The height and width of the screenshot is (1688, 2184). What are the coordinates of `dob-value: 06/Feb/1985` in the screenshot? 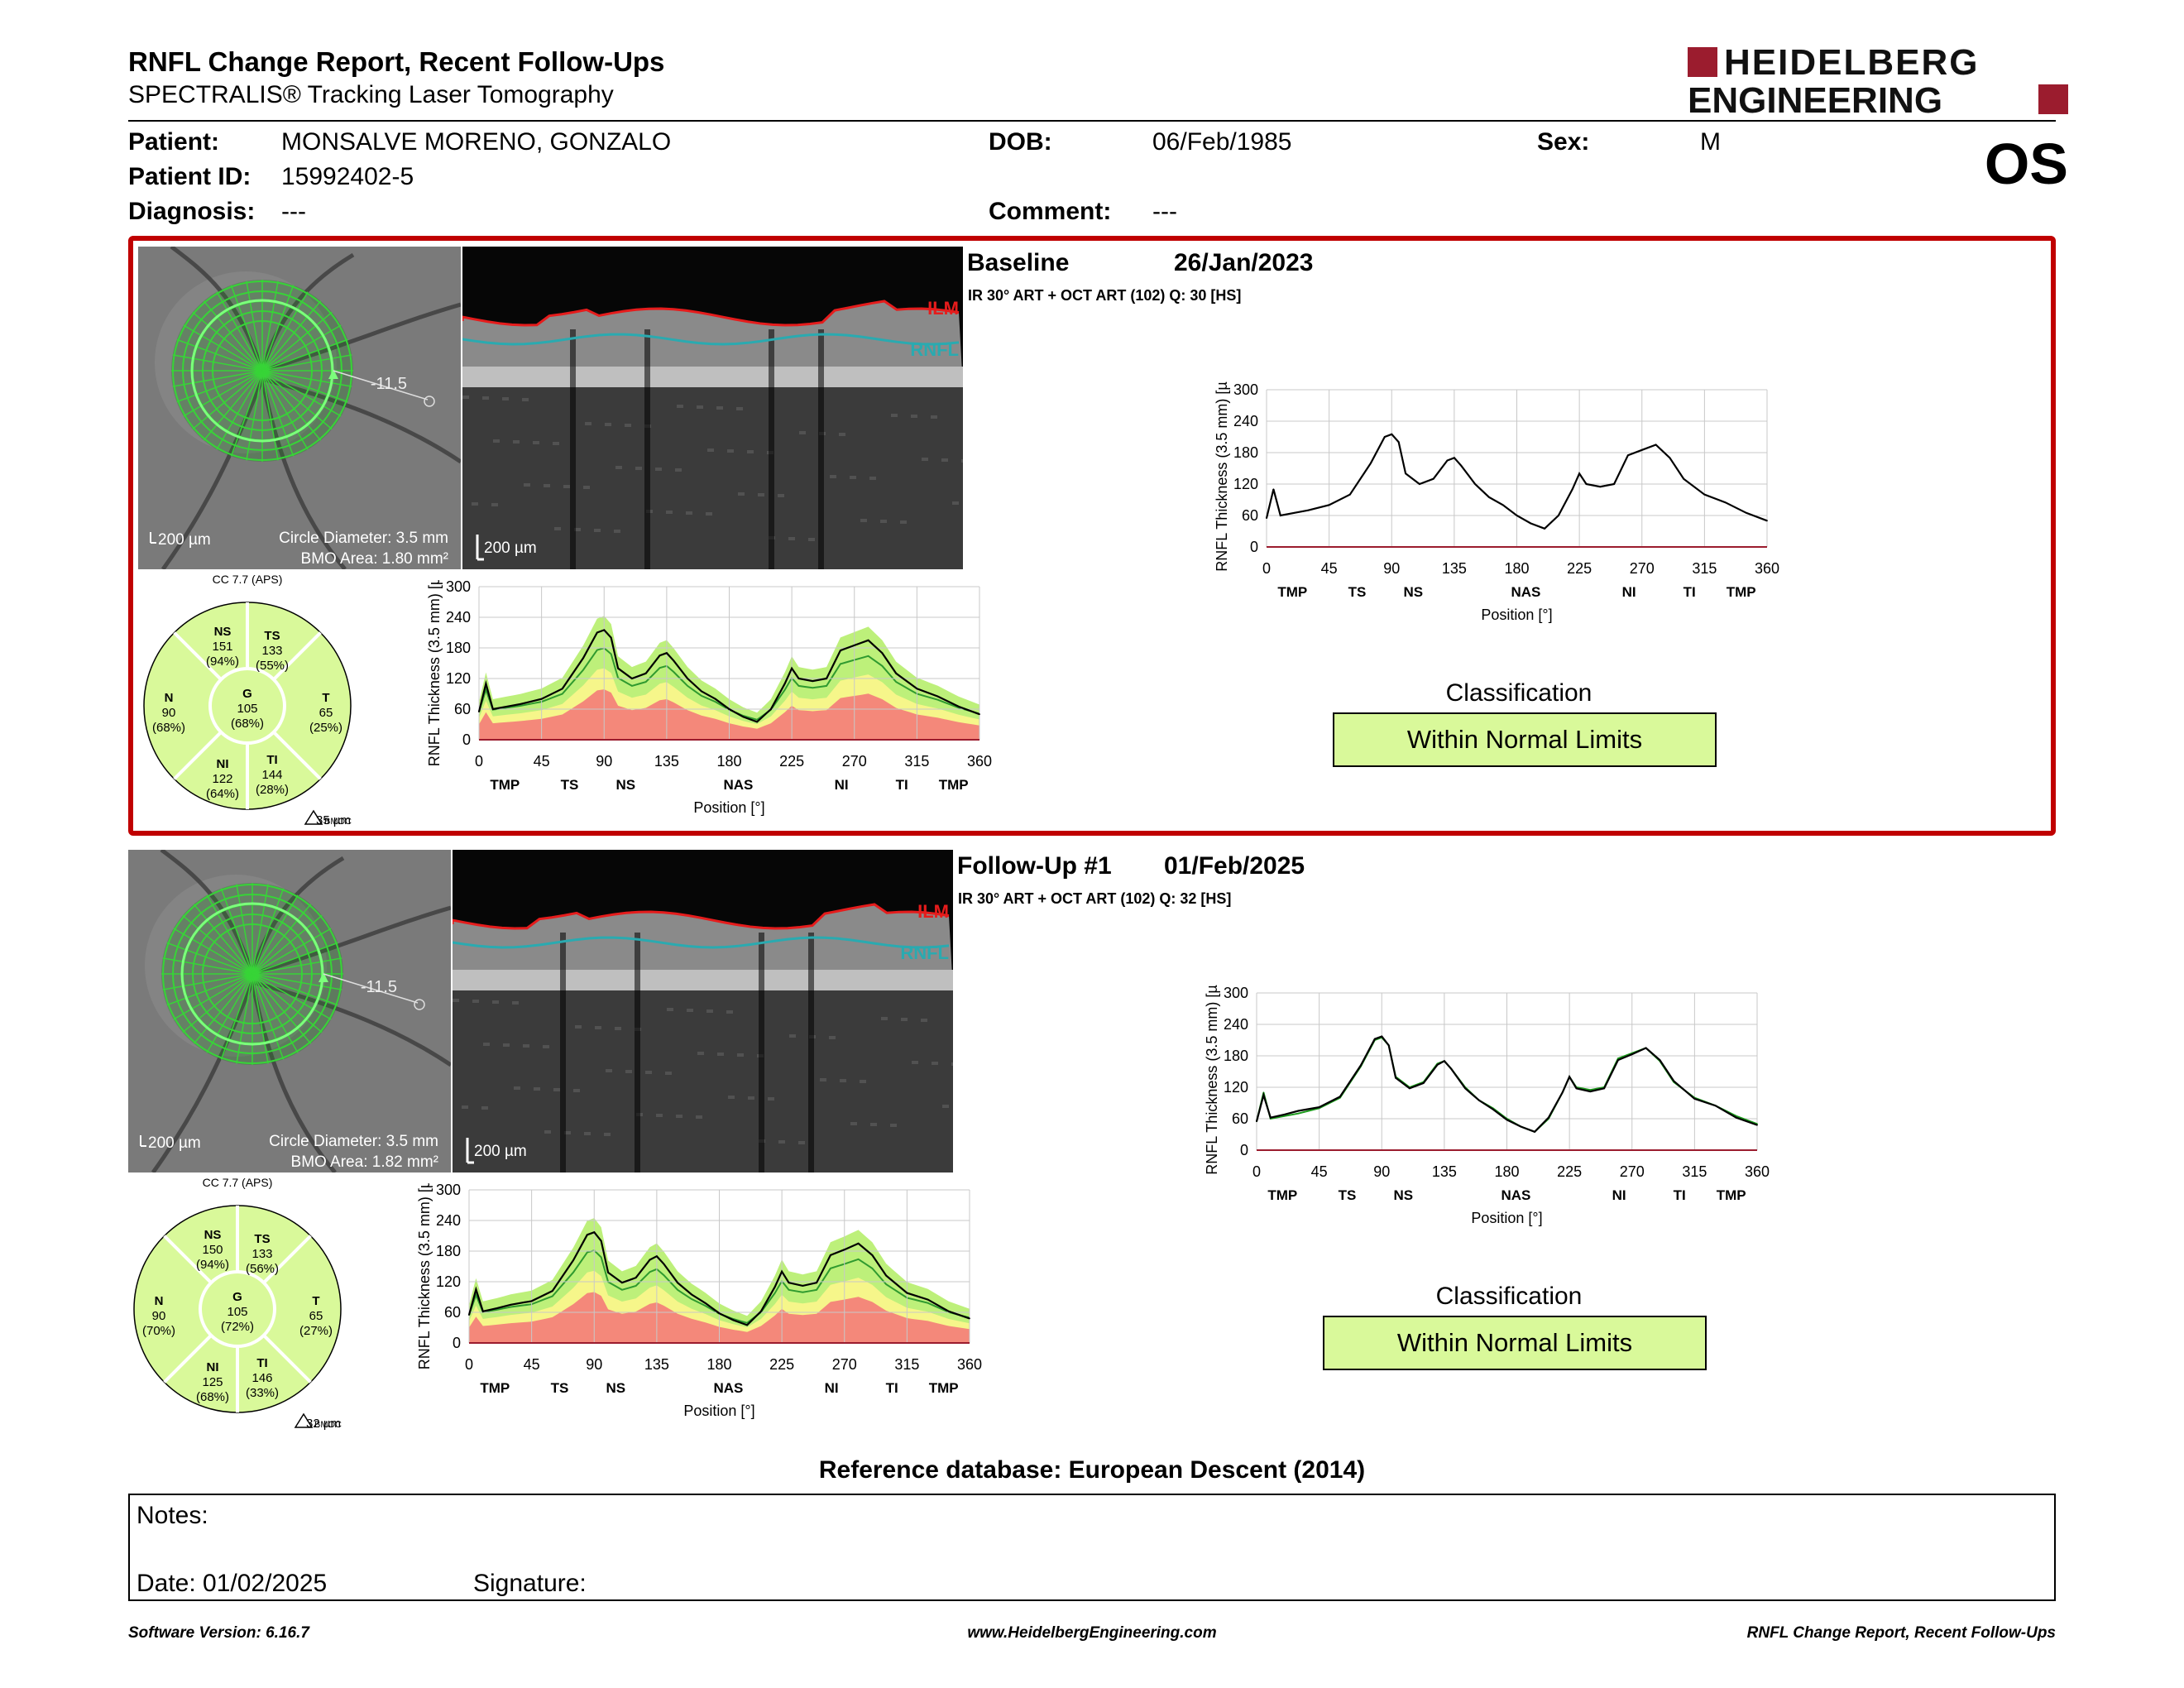 It's located at (1222, 142).